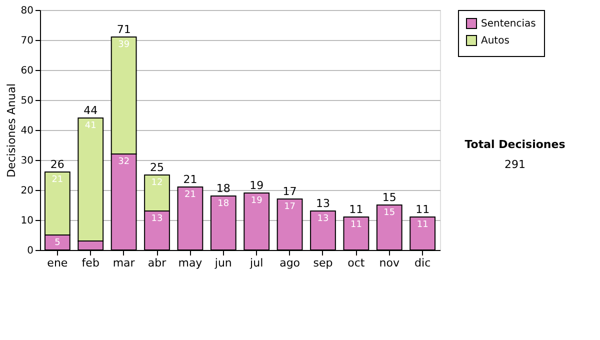 This screenshot has height=340, width=600. I want to click on x-tick-label: sep, so click(323, 263).